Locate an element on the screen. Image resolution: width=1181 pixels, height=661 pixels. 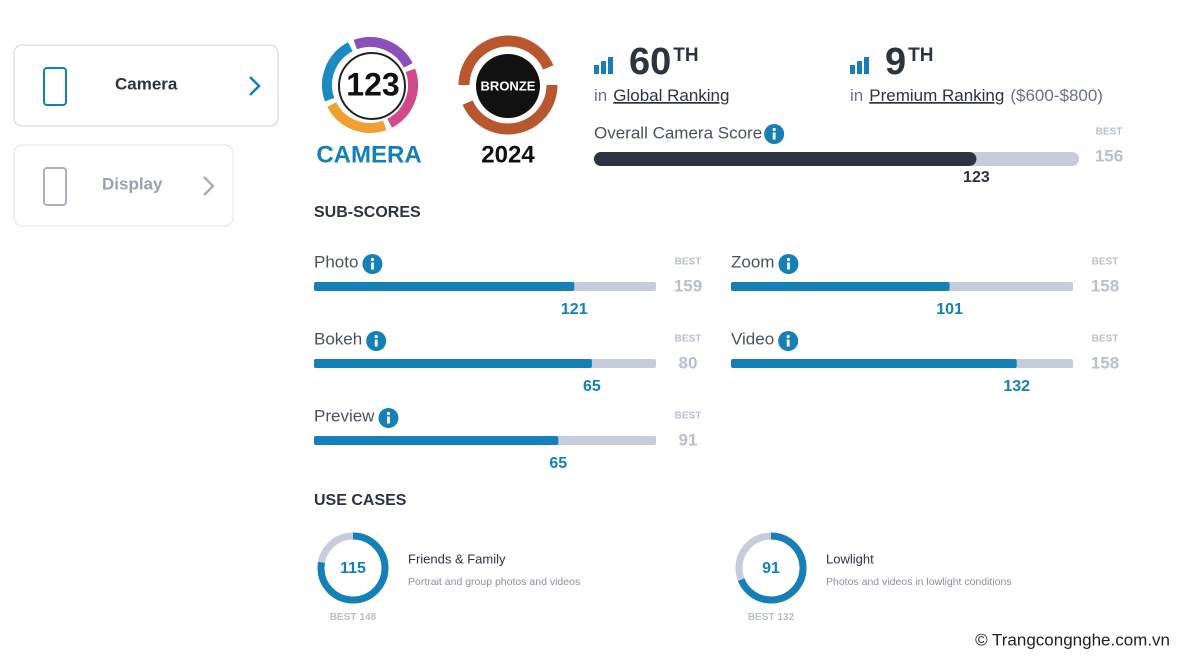
ranking-text: in Premium Ranking ($600-$800) is located at coordinates (976, 95).